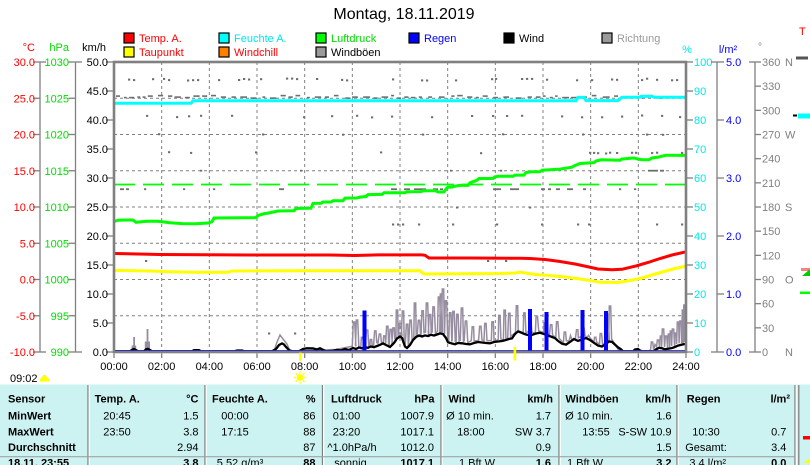 Image resolution: width=810 pixels, height=465 pixels. What do you see at coordinates (543, 367) in the screenshot?
I see `svg-text: 18:00` at bounding box center [543, 367].